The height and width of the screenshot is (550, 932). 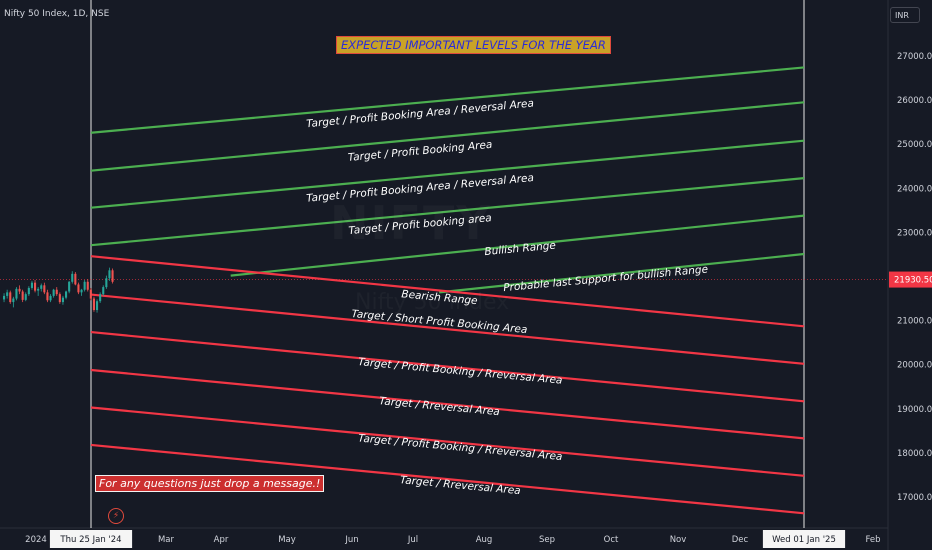 What do you see at coordinates (520, 249) in the screenshot?
I see `level-annotation: Bullish Range` at bounding box center [520, 249].